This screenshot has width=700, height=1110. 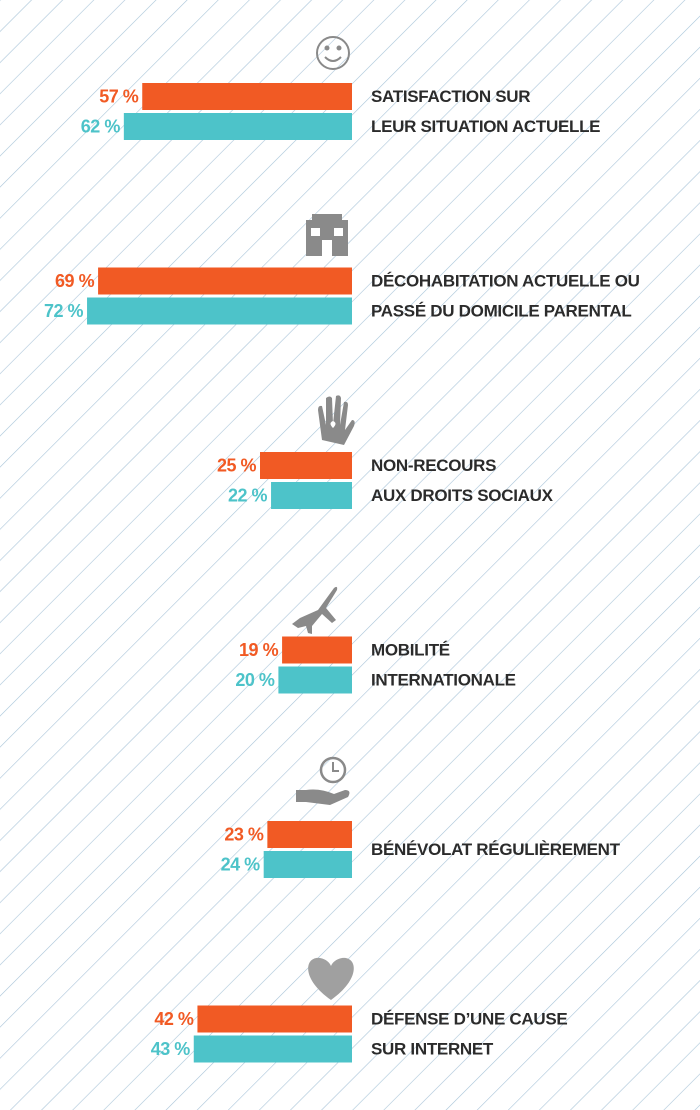 I want to click on category-label: LEUR SITUATION ACTUELLE, so click(x=485, y=126).